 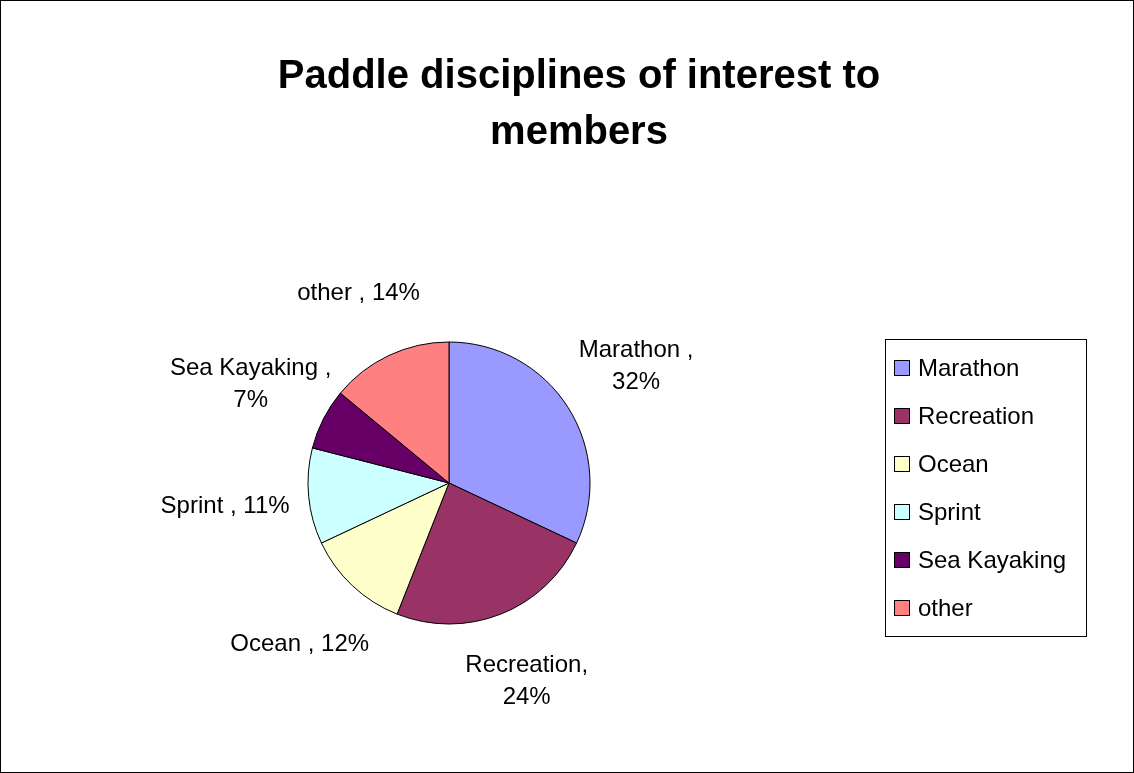 I want to click on legend-label: Ocean, so click(x=953, y=464).